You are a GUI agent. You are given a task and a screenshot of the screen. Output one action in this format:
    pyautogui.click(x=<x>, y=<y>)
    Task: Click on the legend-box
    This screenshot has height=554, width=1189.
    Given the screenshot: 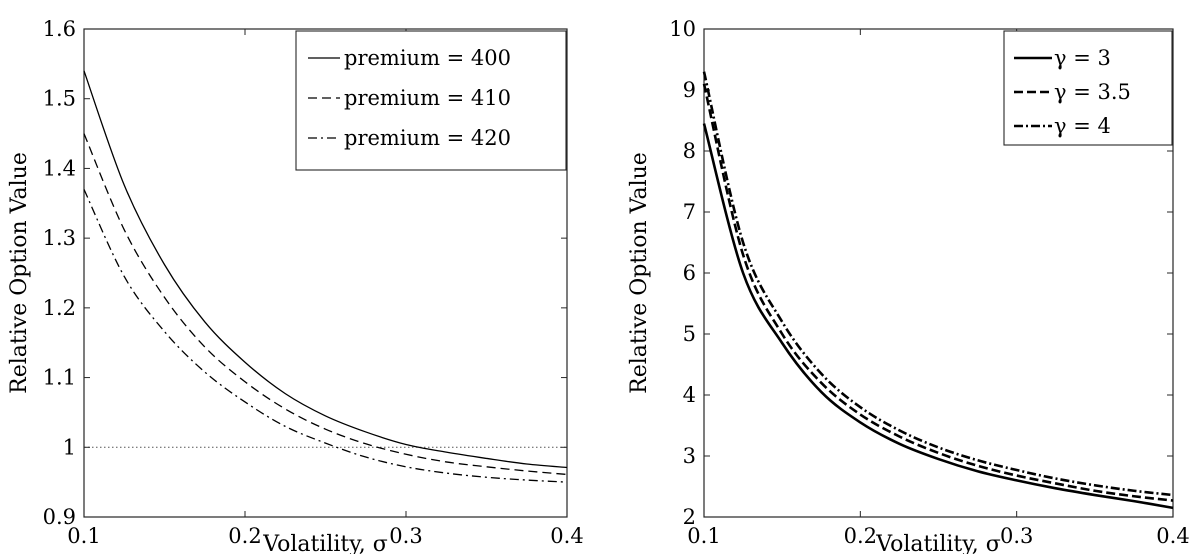 What is the action you would take?
    pyautogui.click(x=431, y=100)
    